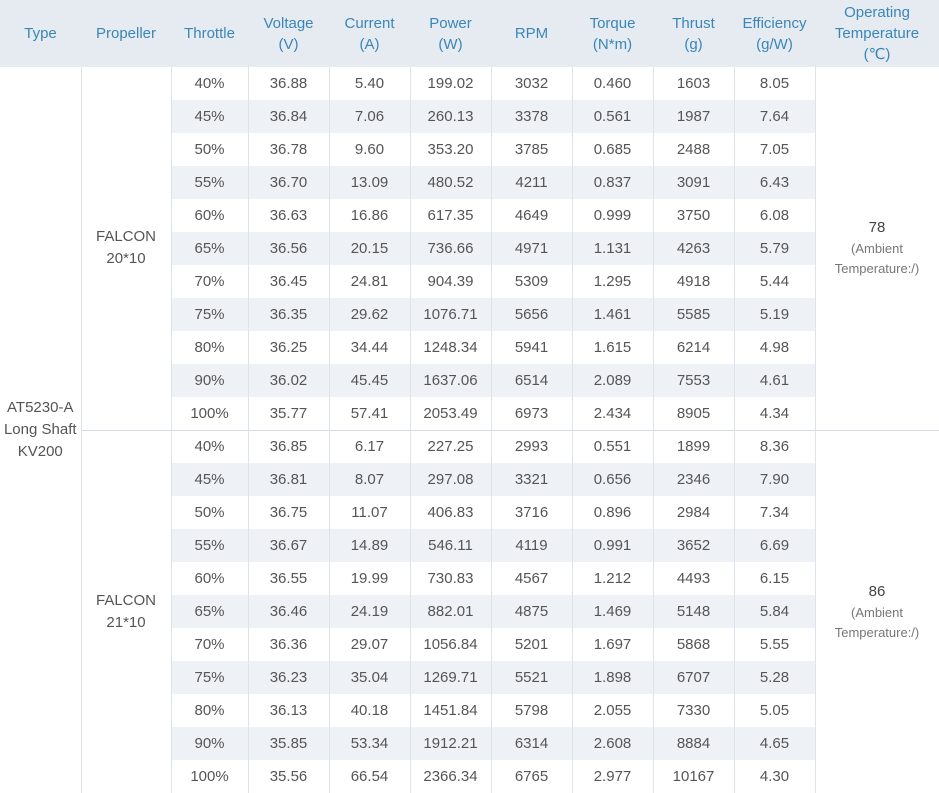 This screenshot has height=793, width=939. I want to click on thrust-cell: 8905, so click(694, 413).